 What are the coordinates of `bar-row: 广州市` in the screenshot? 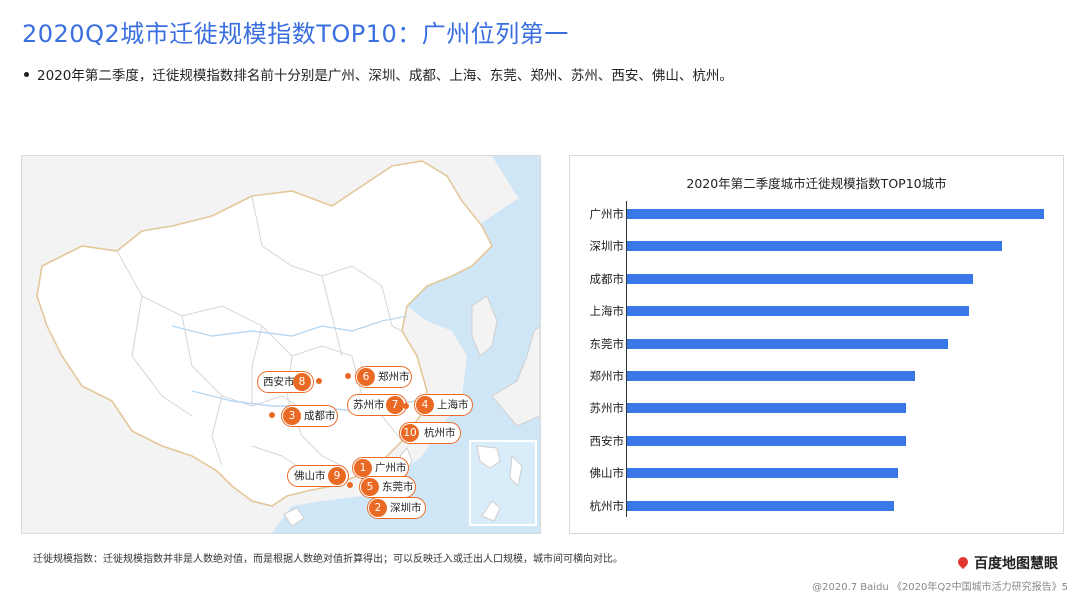 It's located at (816, 214).